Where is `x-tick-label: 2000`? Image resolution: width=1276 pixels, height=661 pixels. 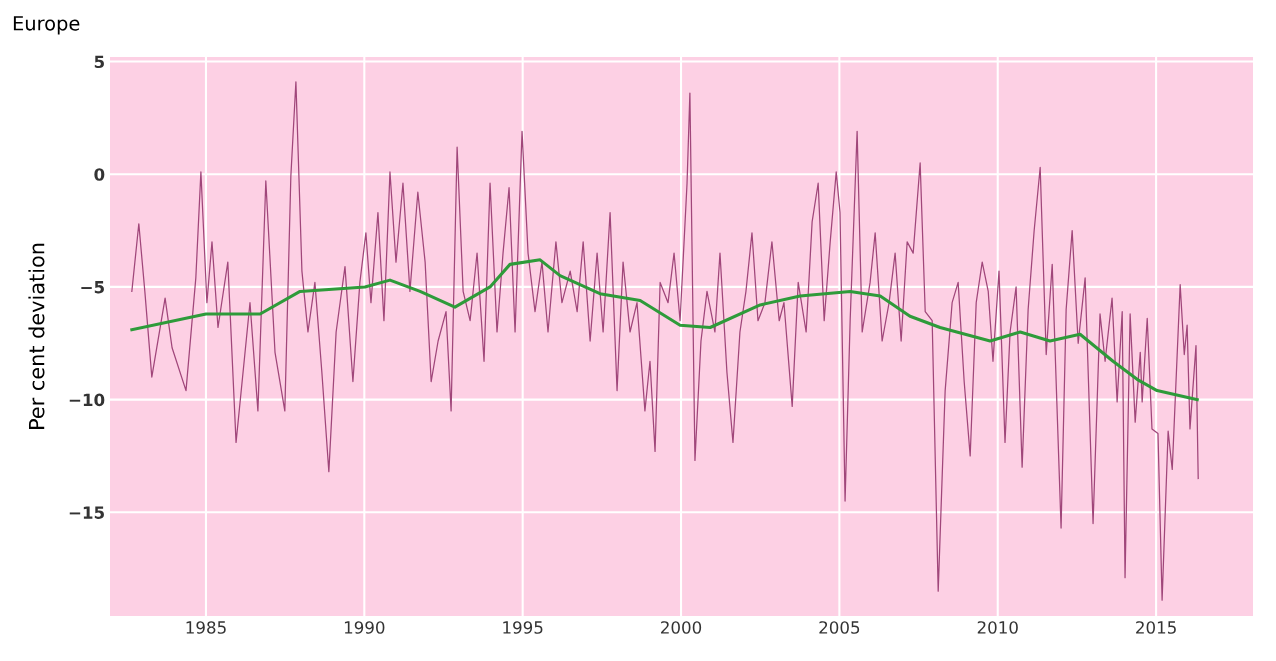 x-tick-label: 2000 is located at coordinates (681, 627).